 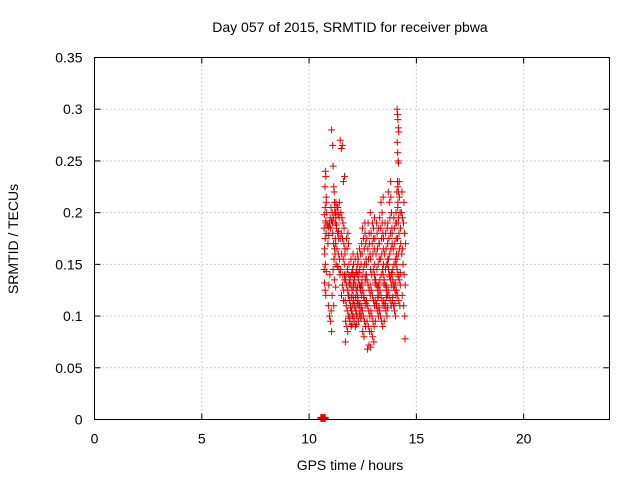 What do you see at coordinates (73, 109) in the screenshot?
I see `y-tick-label: 0.3` at bounding box center [73, 109].